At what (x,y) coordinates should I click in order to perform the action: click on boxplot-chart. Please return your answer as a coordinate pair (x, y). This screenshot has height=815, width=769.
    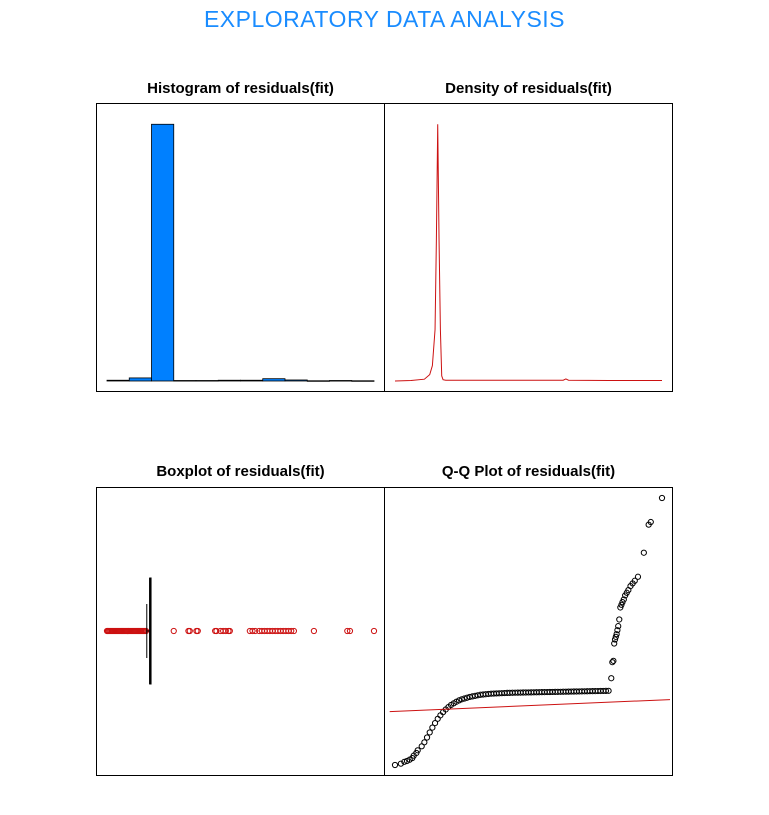
    Looking at the image, I should click on (240, 631).